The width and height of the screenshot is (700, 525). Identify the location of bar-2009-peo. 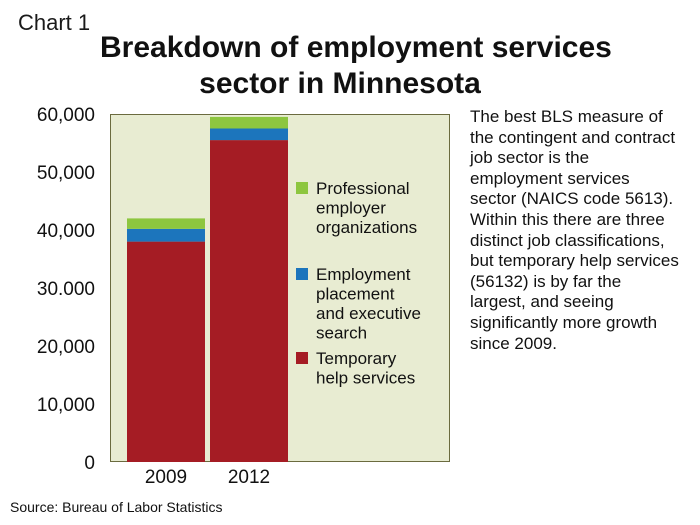
(166, 223).